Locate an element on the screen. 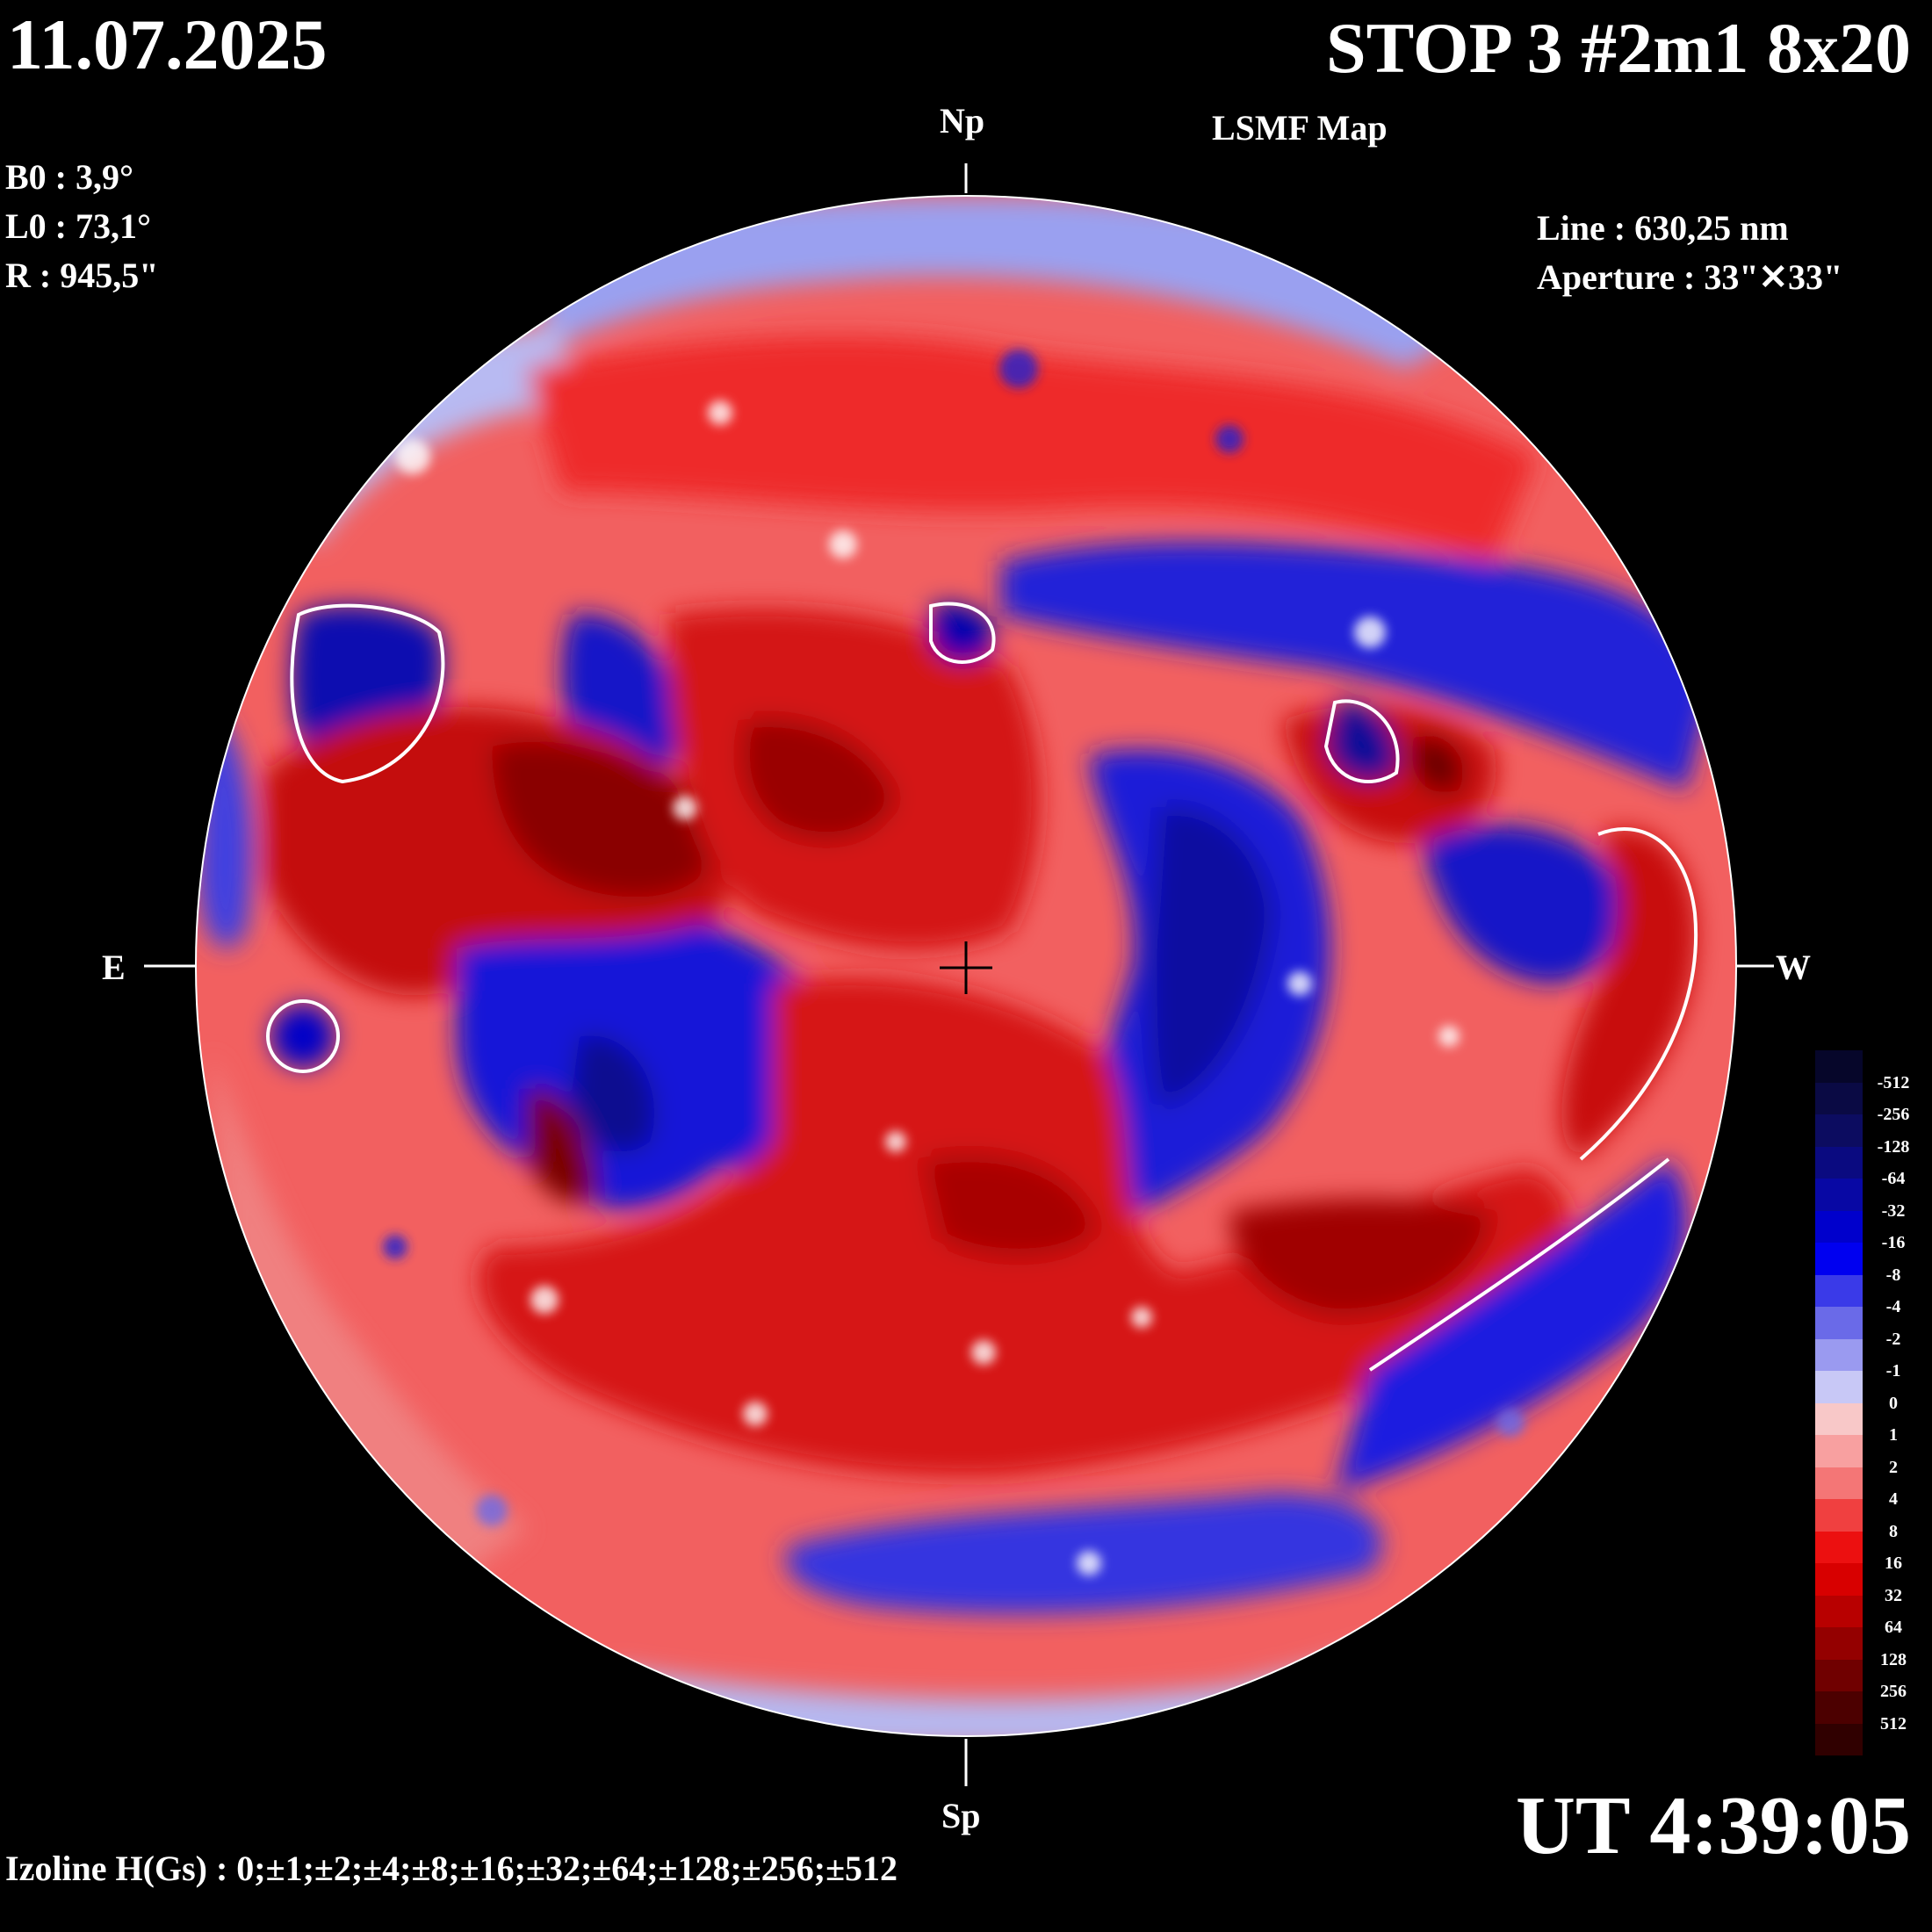  aperture: Aperture : 33"✕33" is located at coordinates (1690, 277).